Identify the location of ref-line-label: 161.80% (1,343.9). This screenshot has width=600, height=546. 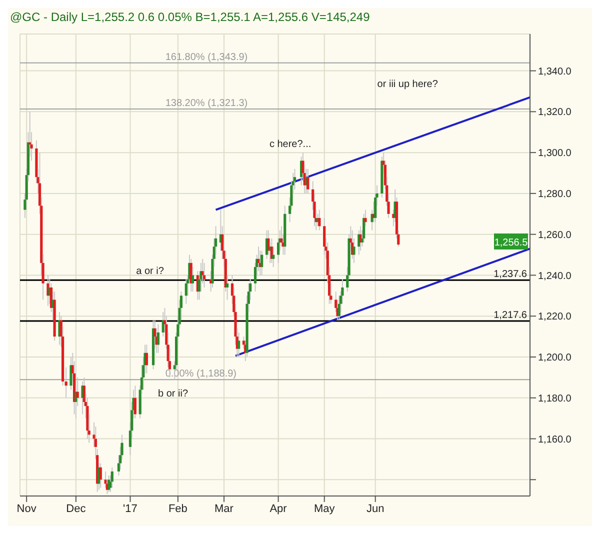
(206, 57).